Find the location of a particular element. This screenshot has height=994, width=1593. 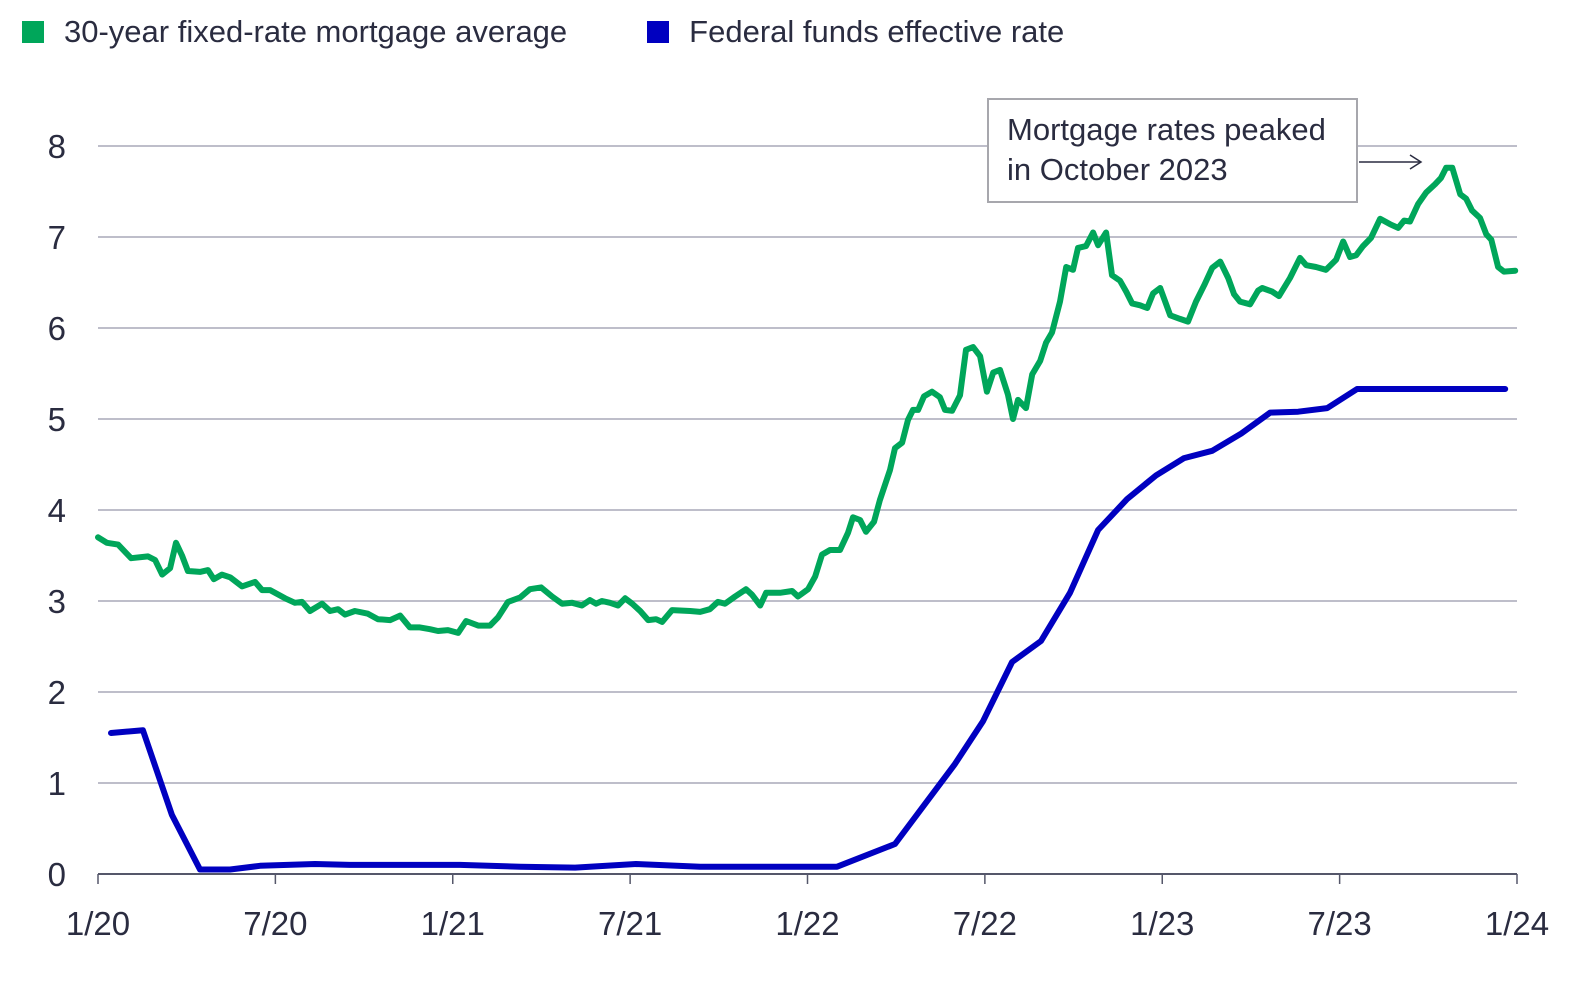

y-tick-label: 4 is located at coordinates (57, 510).